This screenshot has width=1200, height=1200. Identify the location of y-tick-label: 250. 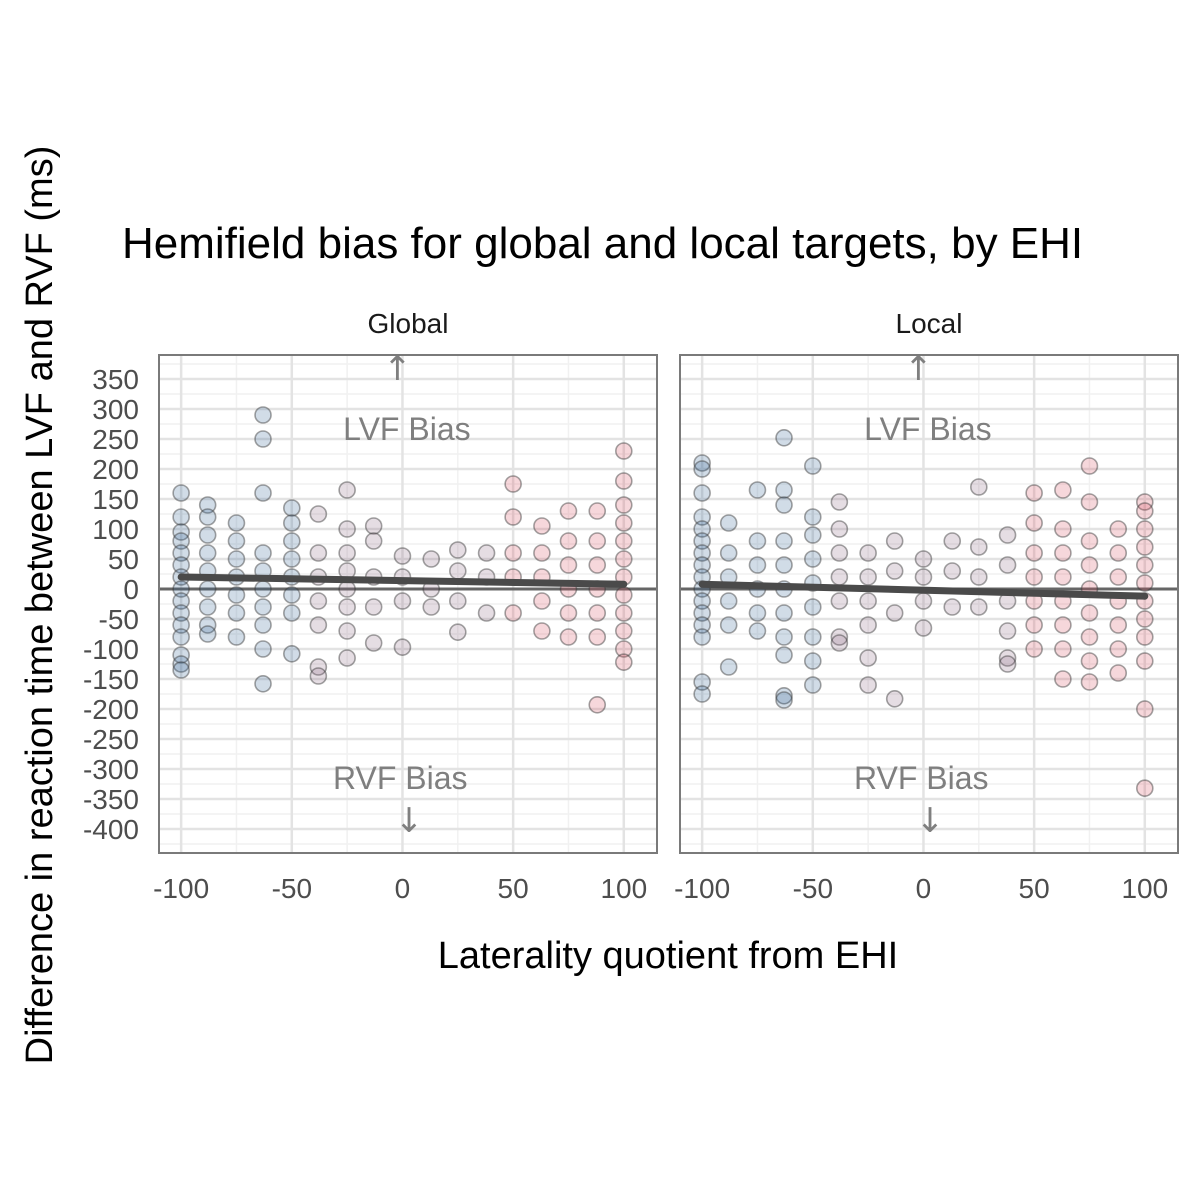
(115, 439).